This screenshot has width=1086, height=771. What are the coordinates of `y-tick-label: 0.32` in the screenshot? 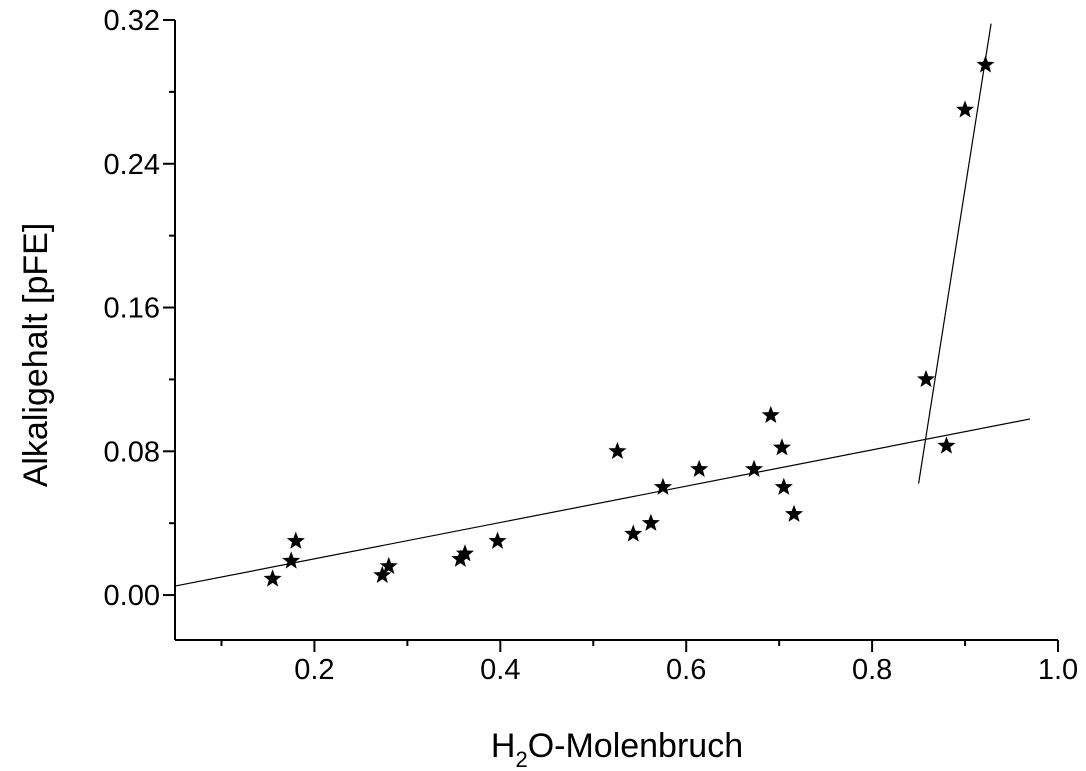 It's located at (132, 21).